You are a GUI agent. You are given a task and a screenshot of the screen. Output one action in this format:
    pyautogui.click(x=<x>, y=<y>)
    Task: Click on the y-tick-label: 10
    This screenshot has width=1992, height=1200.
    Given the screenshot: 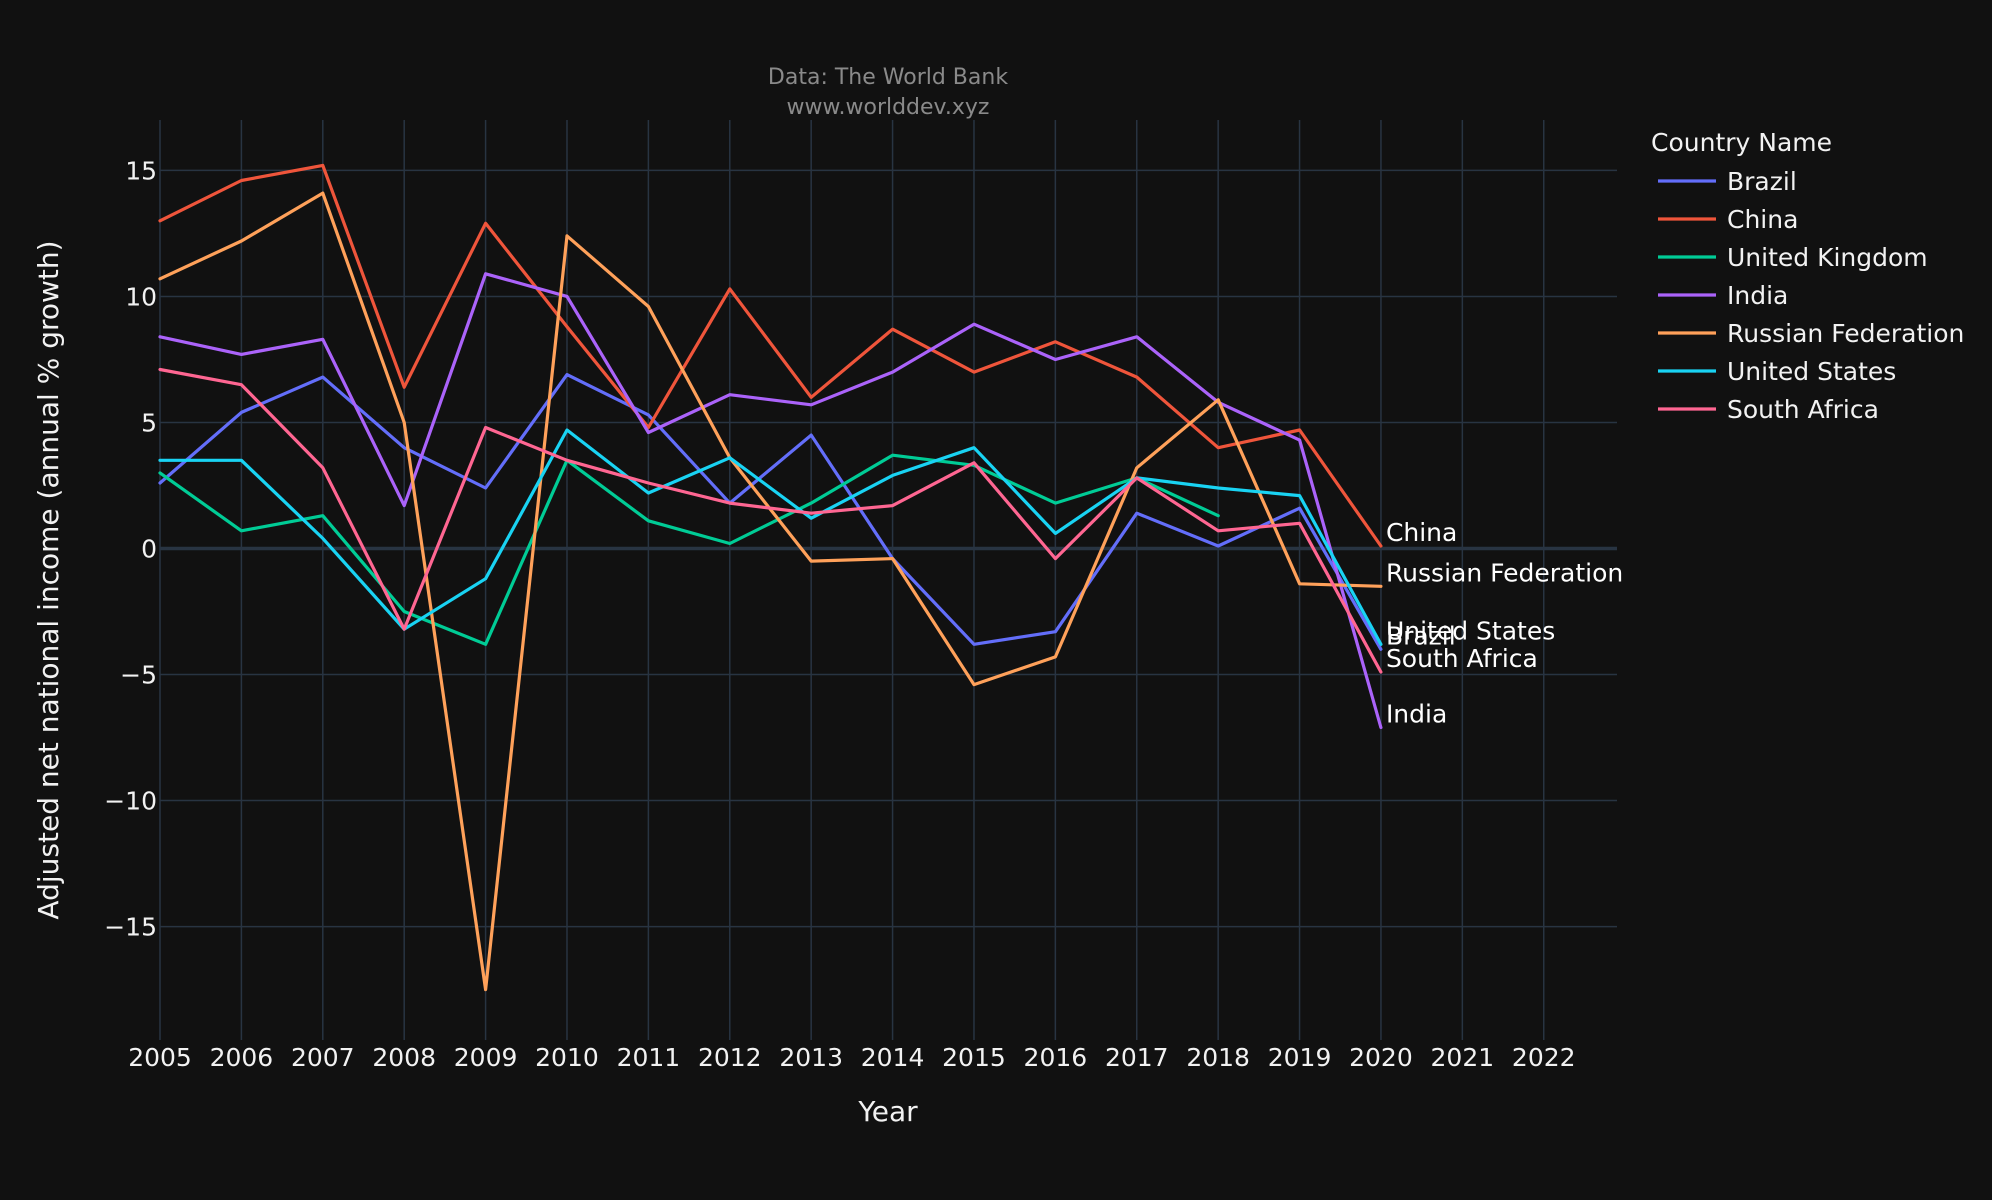 What is the action you would take?
    pyautogui.click(x=141, y=296)
    